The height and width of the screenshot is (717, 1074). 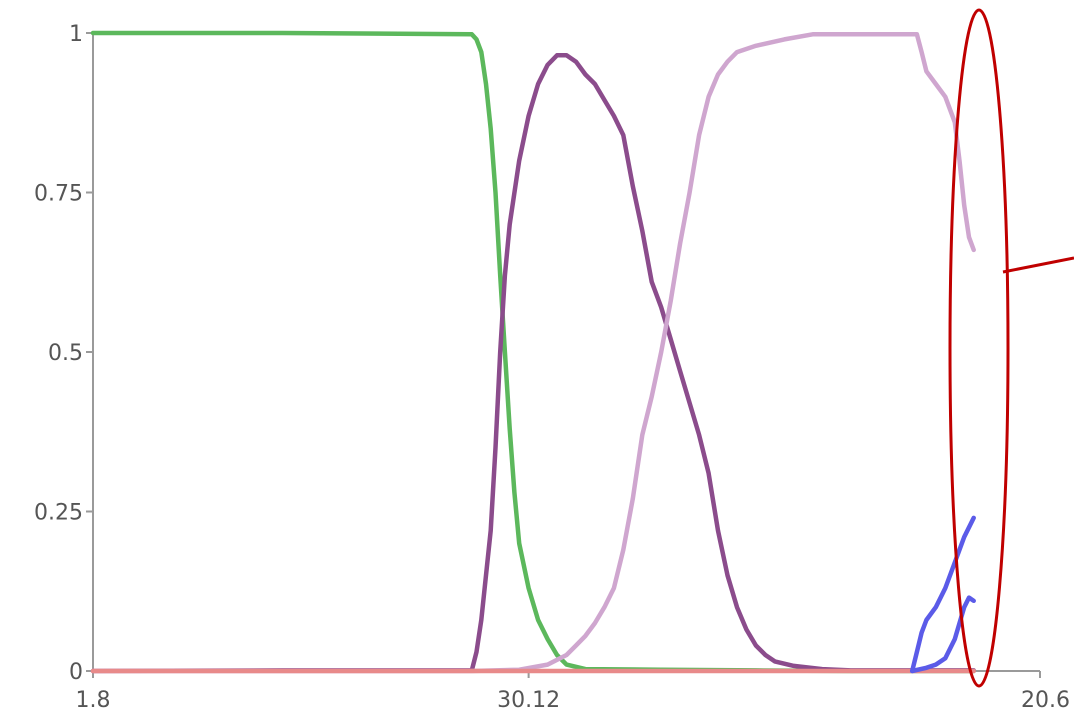 What do you see at coordinates (1038, 265) in the screenshot?
I see `callout-line` at bounding box center [1038, 265].